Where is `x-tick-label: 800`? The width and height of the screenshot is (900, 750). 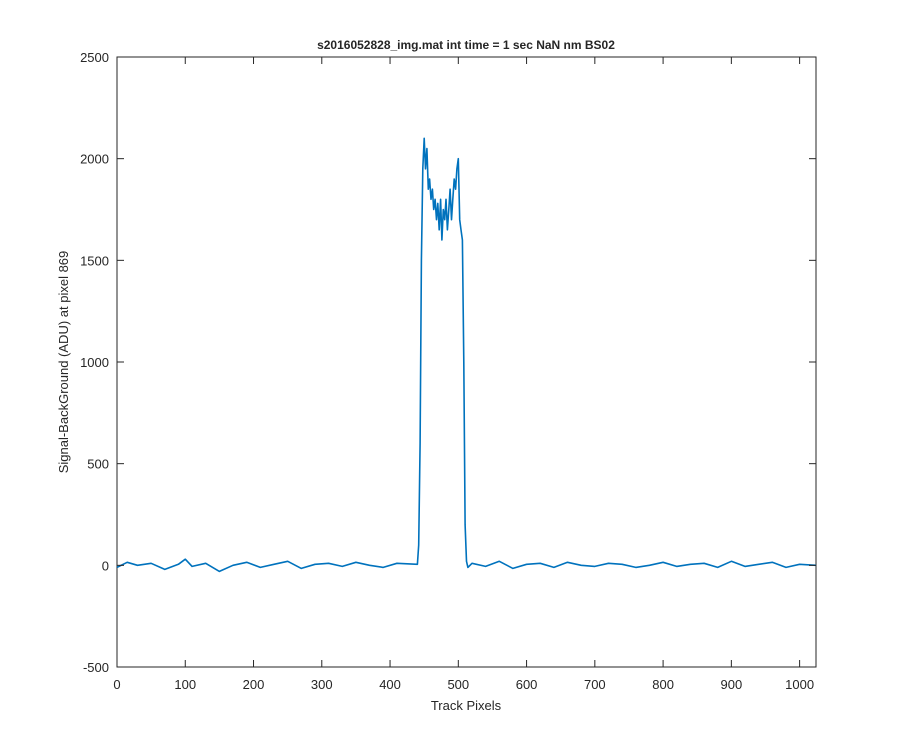
x-tick-label: 800 is located at coordinates (663, 684).